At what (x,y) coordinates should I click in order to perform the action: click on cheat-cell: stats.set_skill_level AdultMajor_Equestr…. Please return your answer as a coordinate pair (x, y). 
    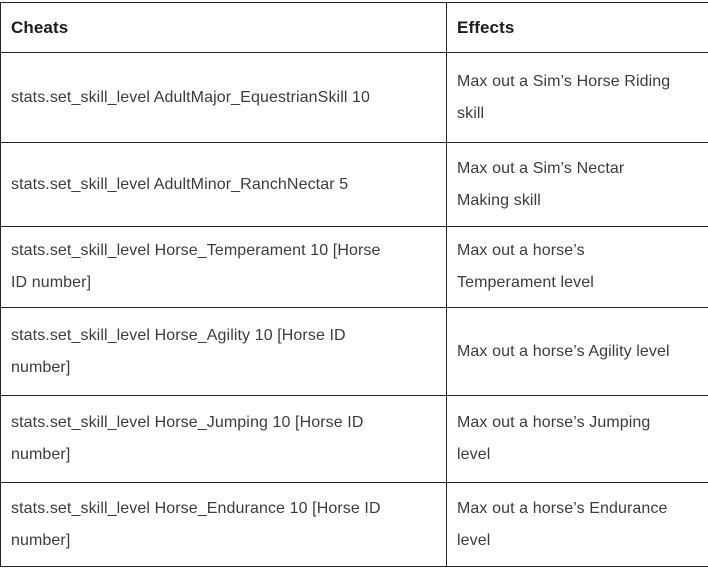
    Looking at the image, I should click on (223, 97).